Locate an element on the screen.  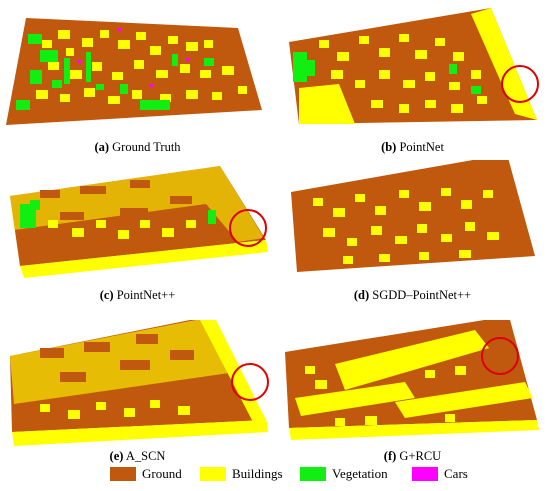
buildings-swatch is located at coordinates (213, 474).